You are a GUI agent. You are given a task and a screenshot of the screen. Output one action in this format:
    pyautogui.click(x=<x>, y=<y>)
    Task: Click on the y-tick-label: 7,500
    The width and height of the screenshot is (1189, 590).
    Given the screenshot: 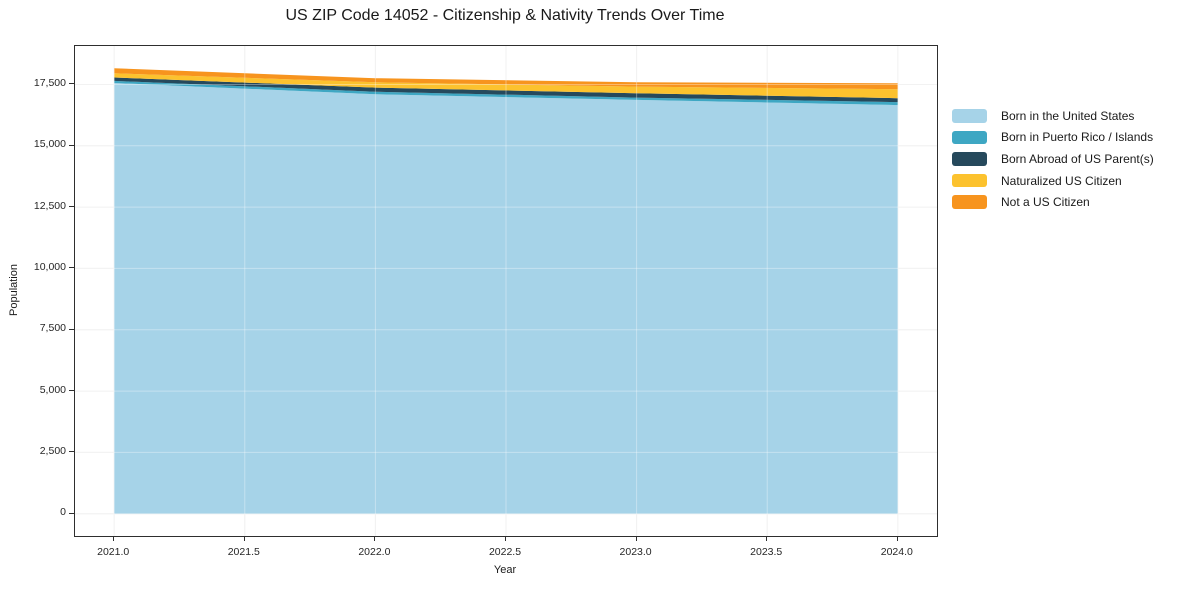 What is the action you would take?
    pyautogui.click(x=52, y=328)
    